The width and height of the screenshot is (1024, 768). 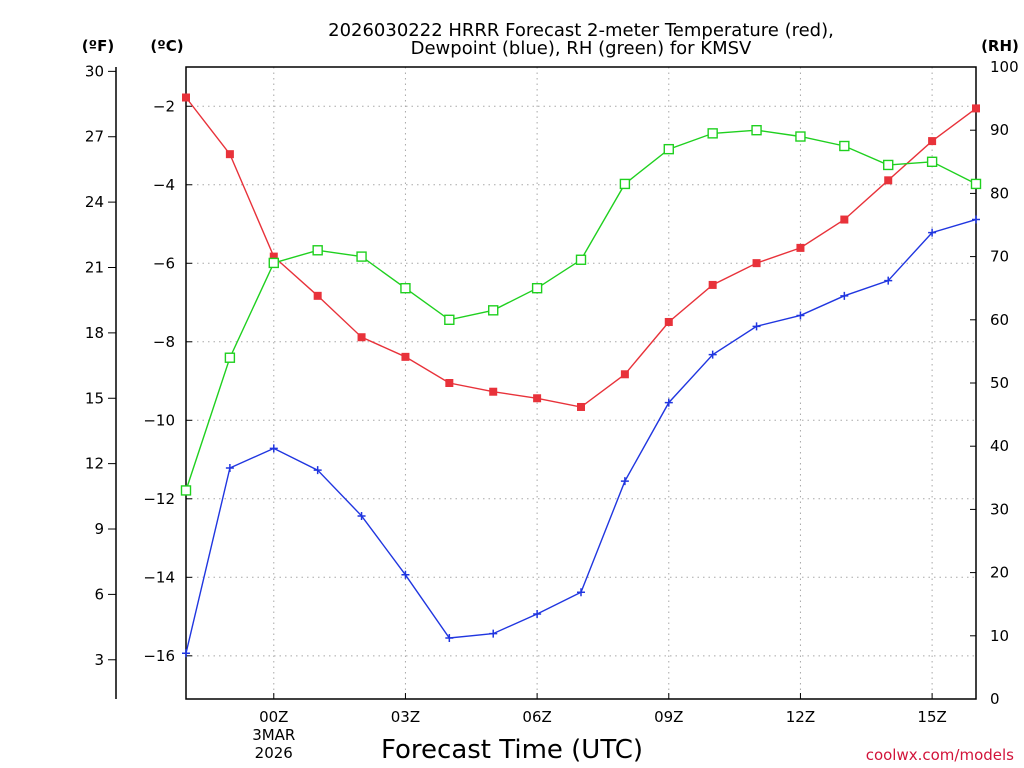 I want to click on celsius-tick-label: −2, so click(x=164, y=106).